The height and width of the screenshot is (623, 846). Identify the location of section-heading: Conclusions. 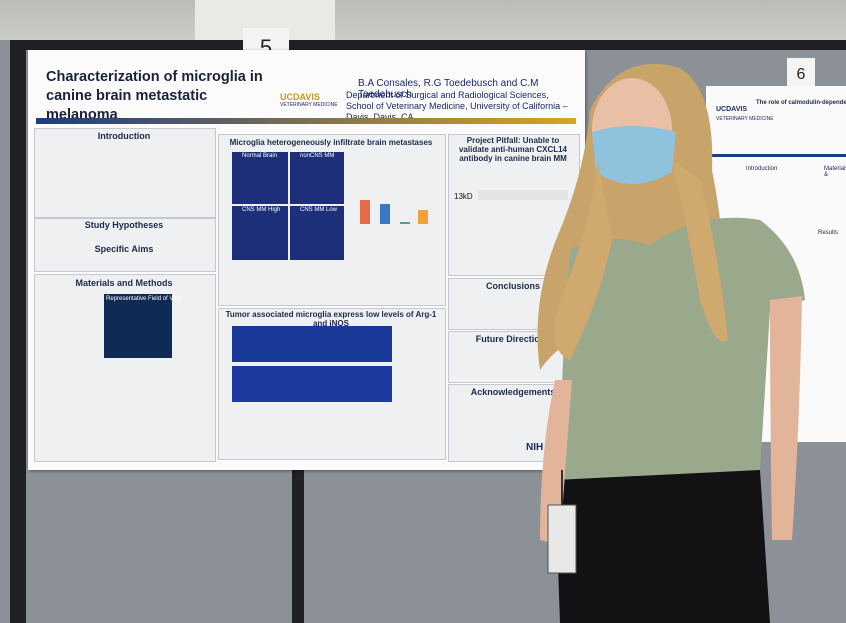
(512, 286).